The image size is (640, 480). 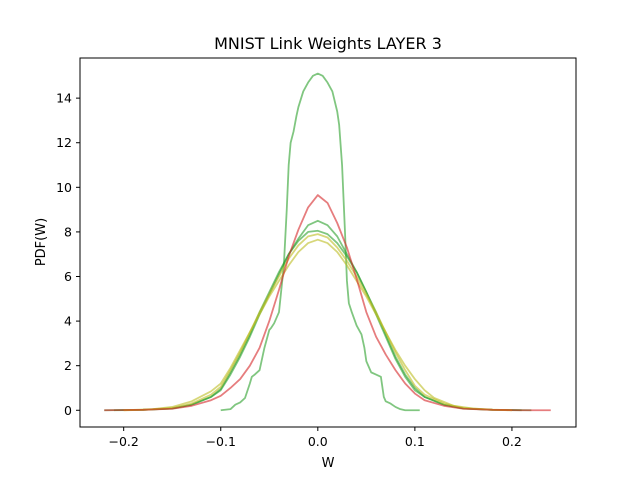 What do you see at coordinates (68, 321) in the screenshot?
I see `y-tick-label: 4` at bounding box center [68, 321].